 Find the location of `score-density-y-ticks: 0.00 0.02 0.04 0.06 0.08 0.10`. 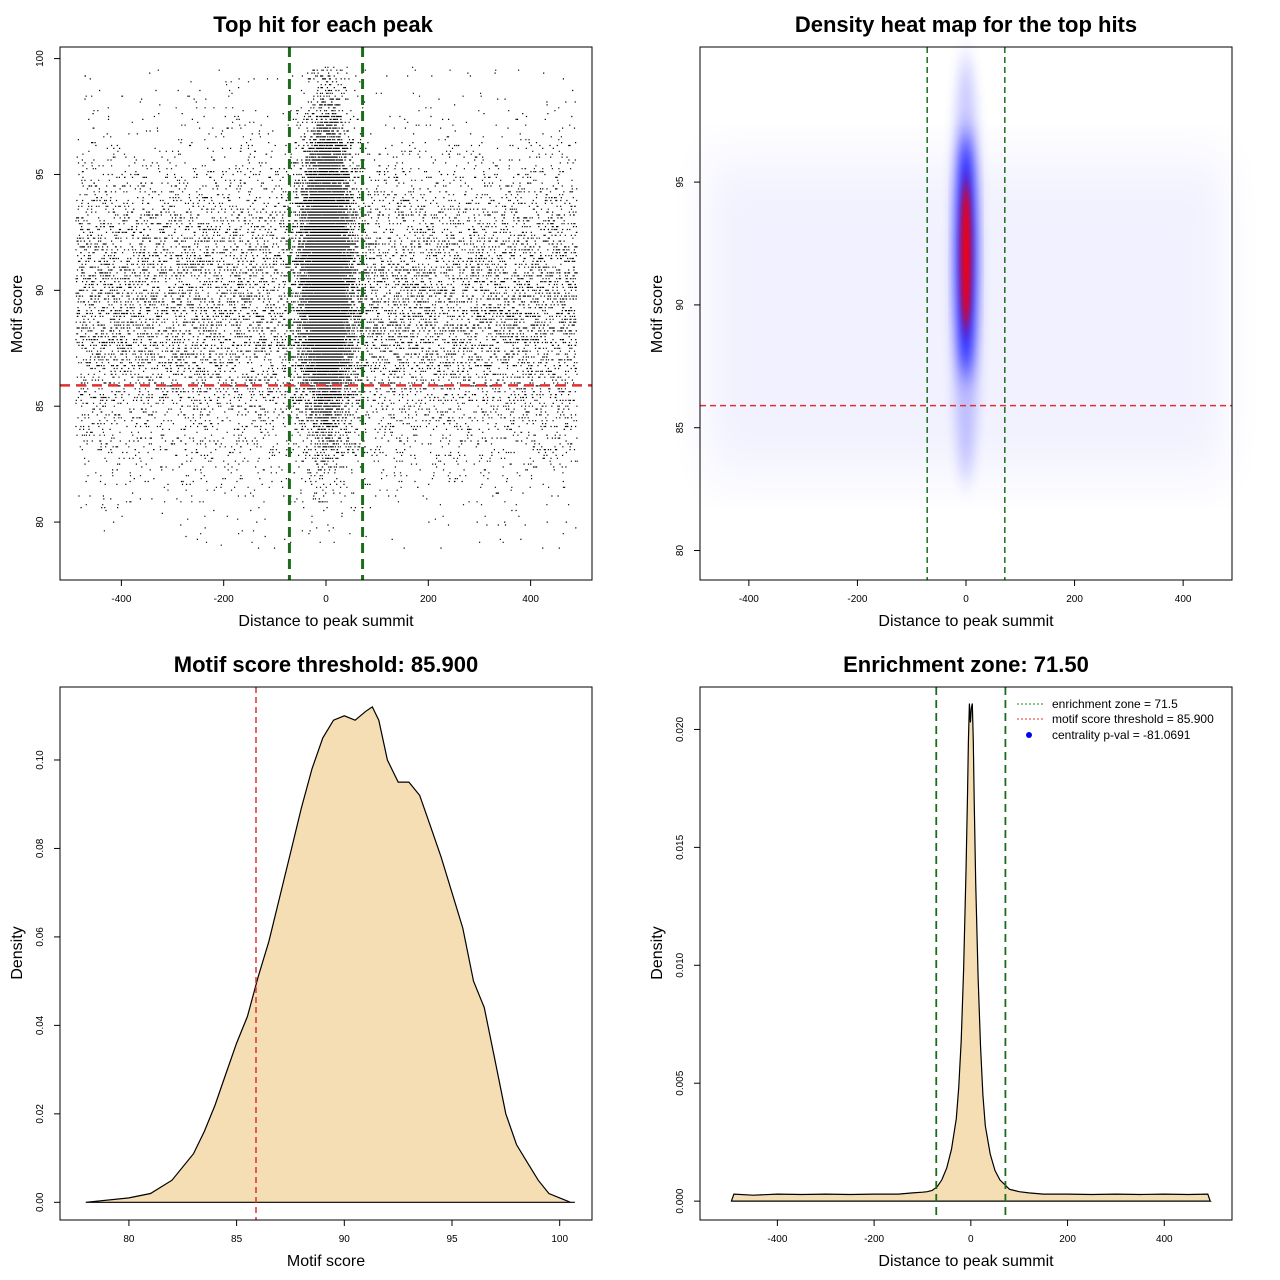

score-density-y-ticks: 0.00 0.02 0.04 0.06 0.08 0.10 is located at coordinates (47, 981).